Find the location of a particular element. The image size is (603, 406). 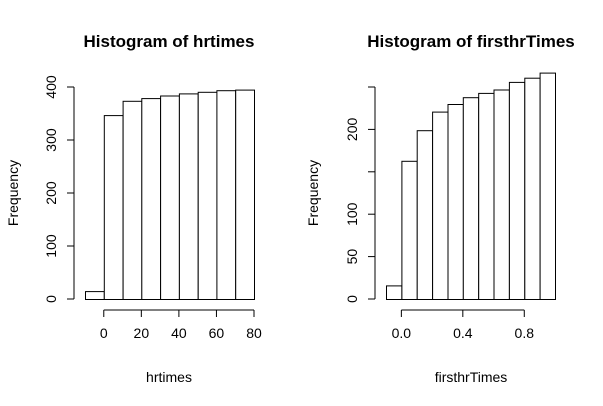

y-tick-label: 300 is located at coordinates (51, 140).